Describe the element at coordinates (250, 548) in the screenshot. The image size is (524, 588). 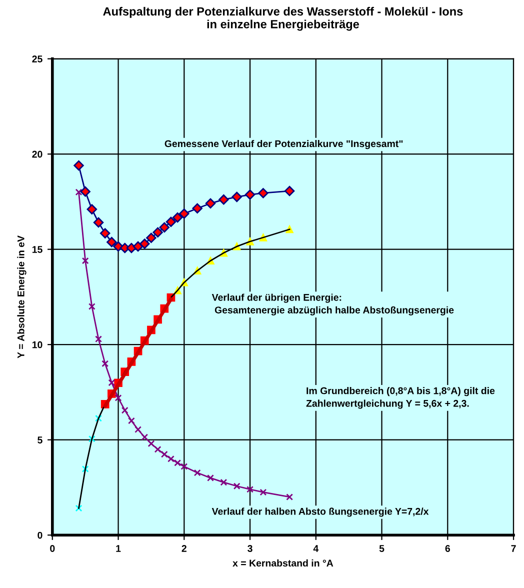
I see `x-tick-label: 3` at that location.